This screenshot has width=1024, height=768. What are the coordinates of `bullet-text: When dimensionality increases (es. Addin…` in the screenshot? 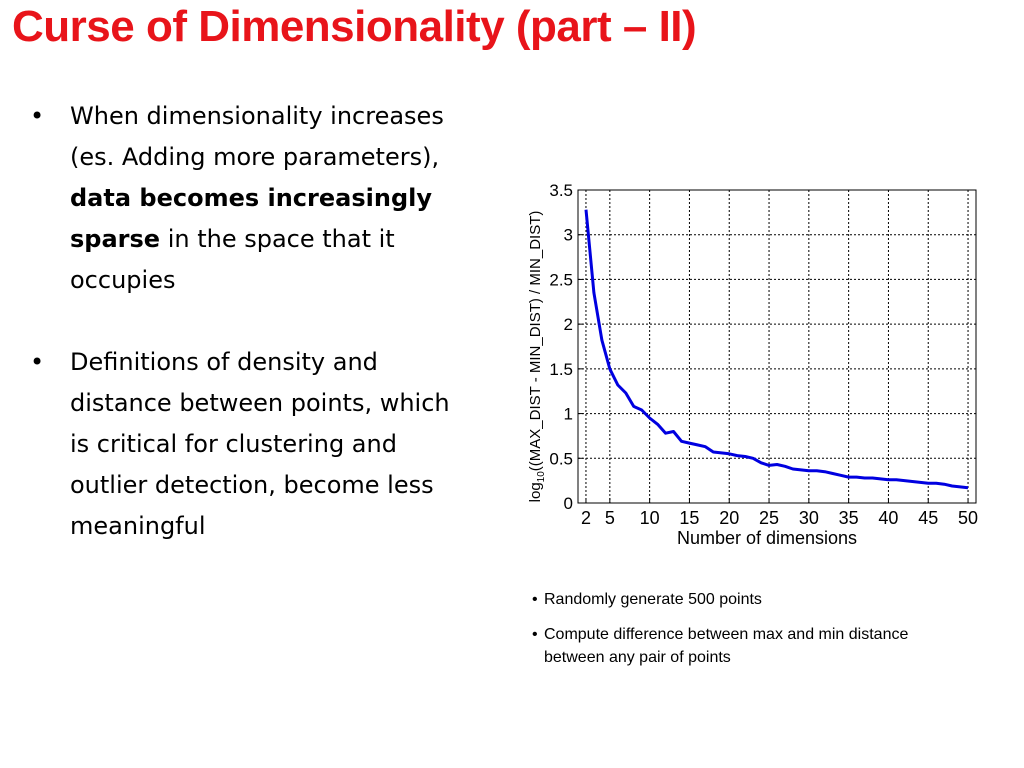 It's located at (257, 136).